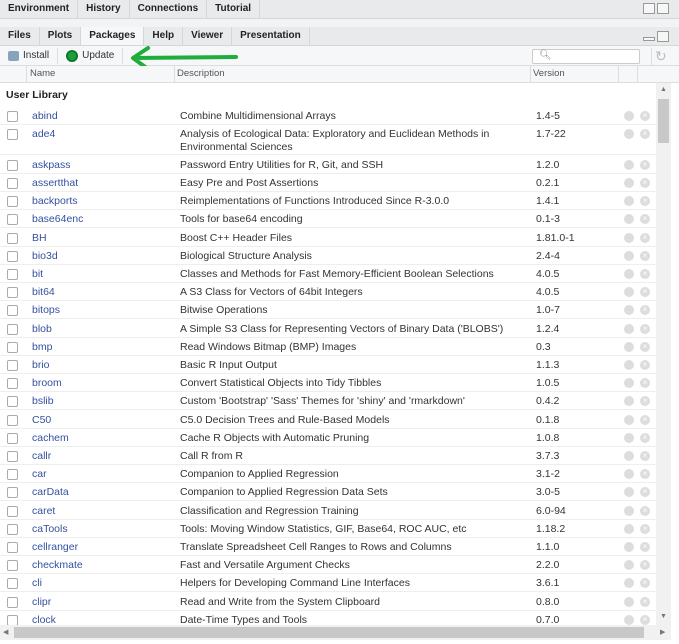 Image resolution: width=679 pixels, height=644 pixels. I want to click on column-header-name: Name, so click(43, 73).